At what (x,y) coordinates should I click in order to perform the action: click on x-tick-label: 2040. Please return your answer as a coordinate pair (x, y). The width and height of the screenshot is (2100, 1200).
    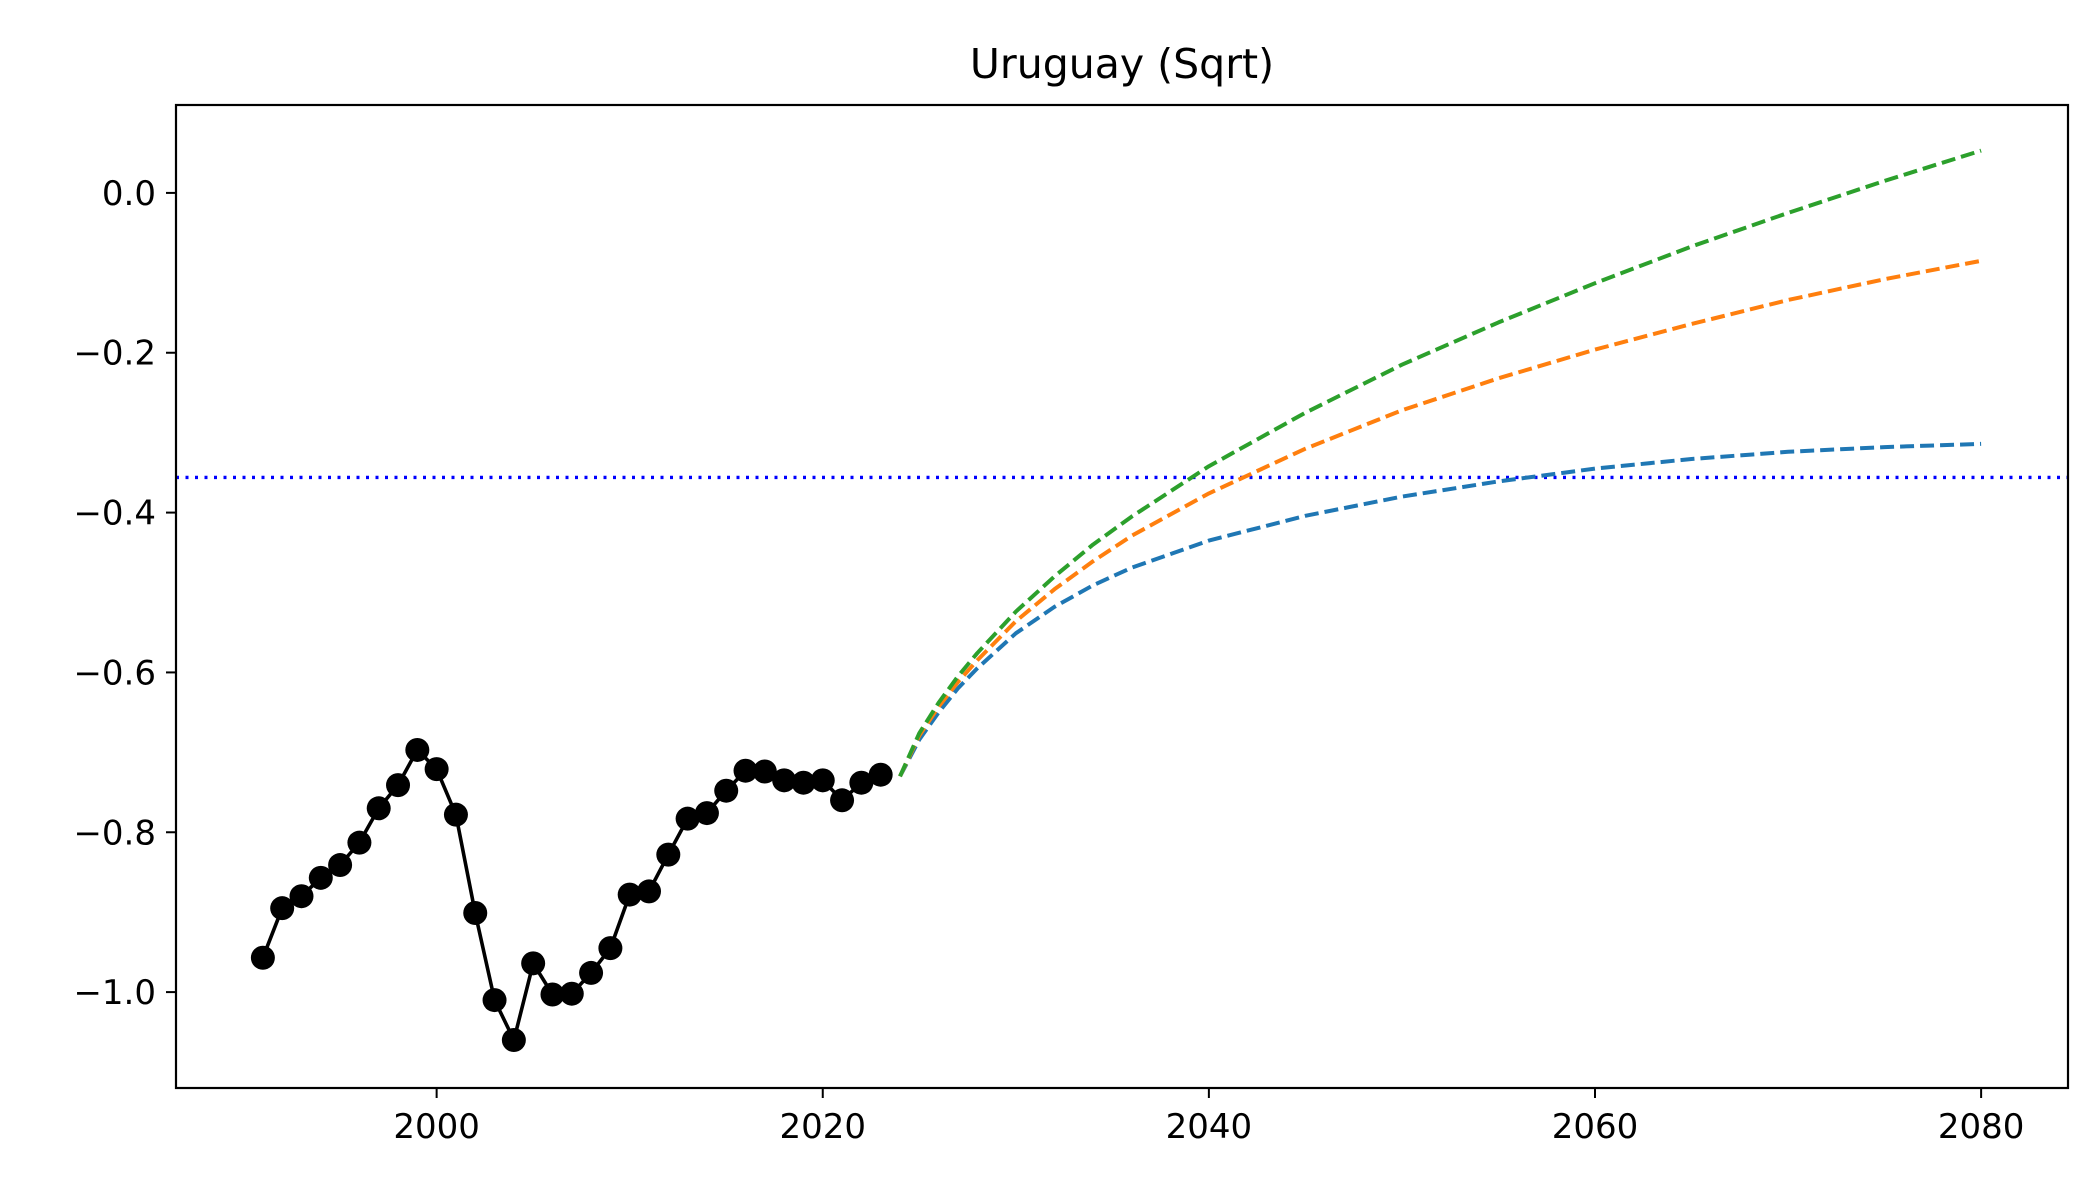
    Looking at the image, I should click on (1209, 1127).